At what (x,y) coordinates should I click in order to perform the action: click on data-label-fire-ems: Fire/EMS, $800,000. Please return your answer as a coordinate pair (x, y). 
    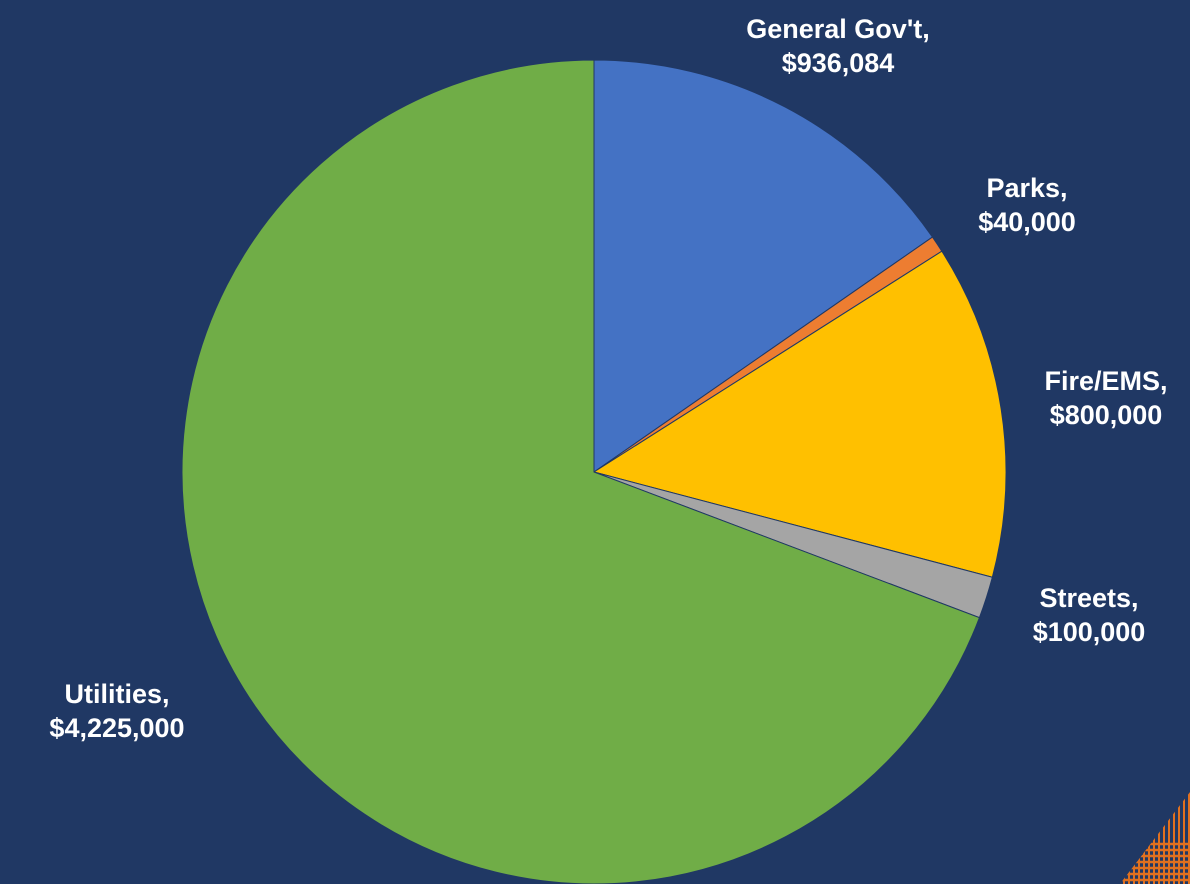
    Looking at the image, I should click on (1105, 398).